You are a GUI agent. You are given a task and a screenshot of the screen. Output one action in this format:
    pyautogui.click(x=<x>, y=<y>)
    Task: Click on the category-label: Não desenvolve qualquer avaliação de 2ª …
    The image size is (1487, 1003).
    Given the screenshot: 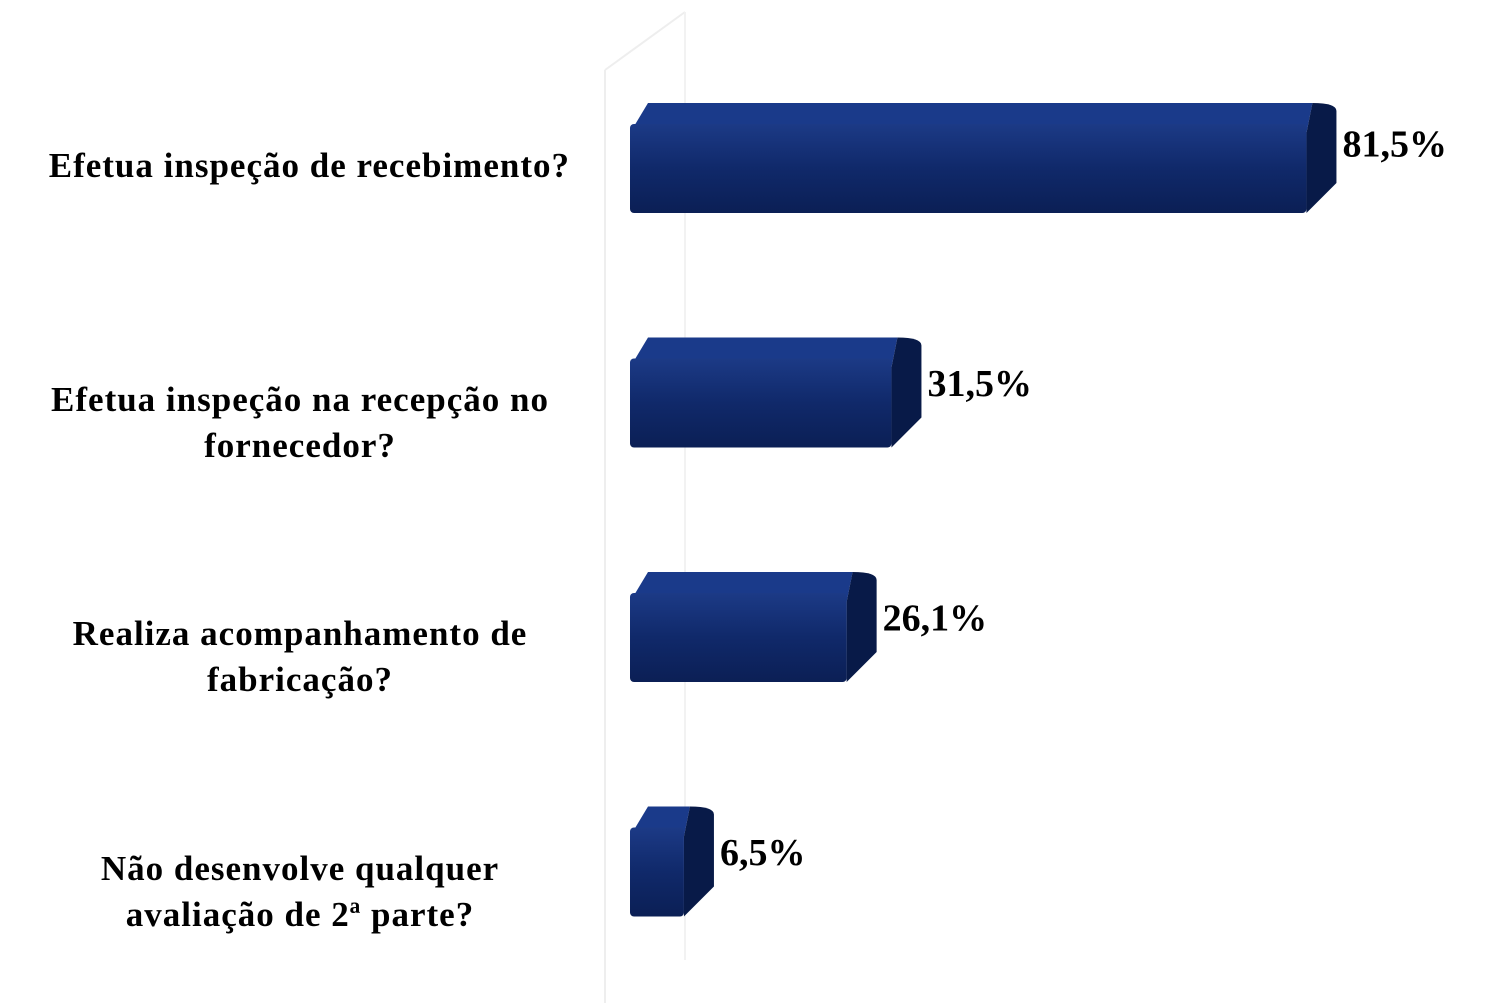 What is the action you would take?
    pyautogui.click(x=290, y=892)
    